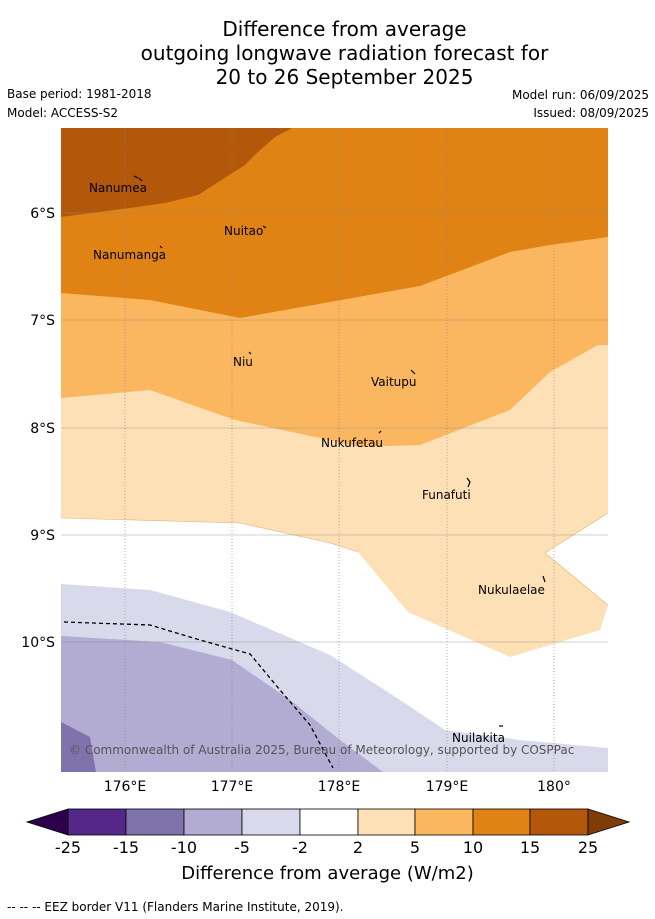 Image resolution: width=655 pixels, height=919 pixels. What do you see at coordinates (42, 536) in the screenshot?
I see `lat-label-9s: 9°S` at bounding box center [42, 536].